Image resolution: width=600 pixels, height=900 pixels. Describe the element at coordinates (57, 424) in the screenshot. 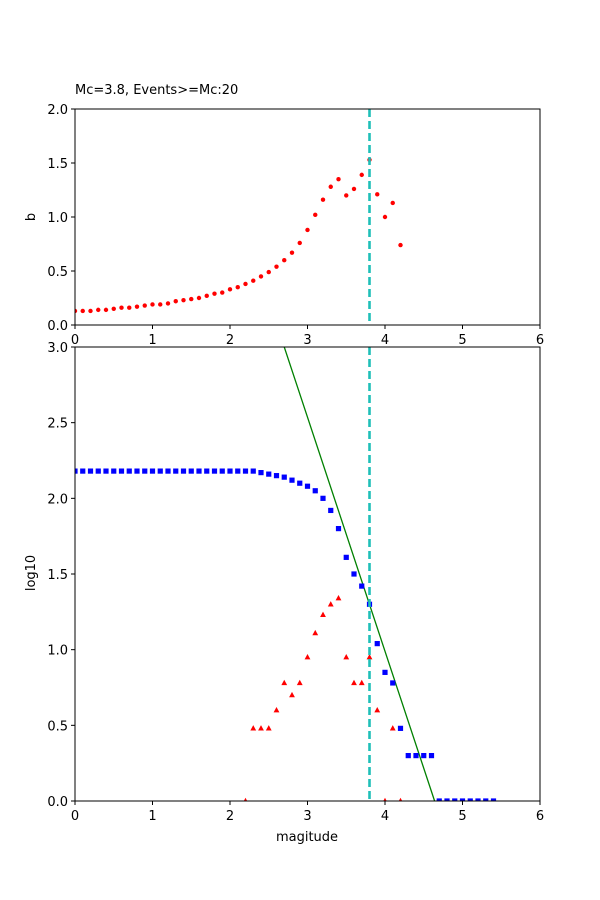

I see `y-tick-label: 2.5` at that location.